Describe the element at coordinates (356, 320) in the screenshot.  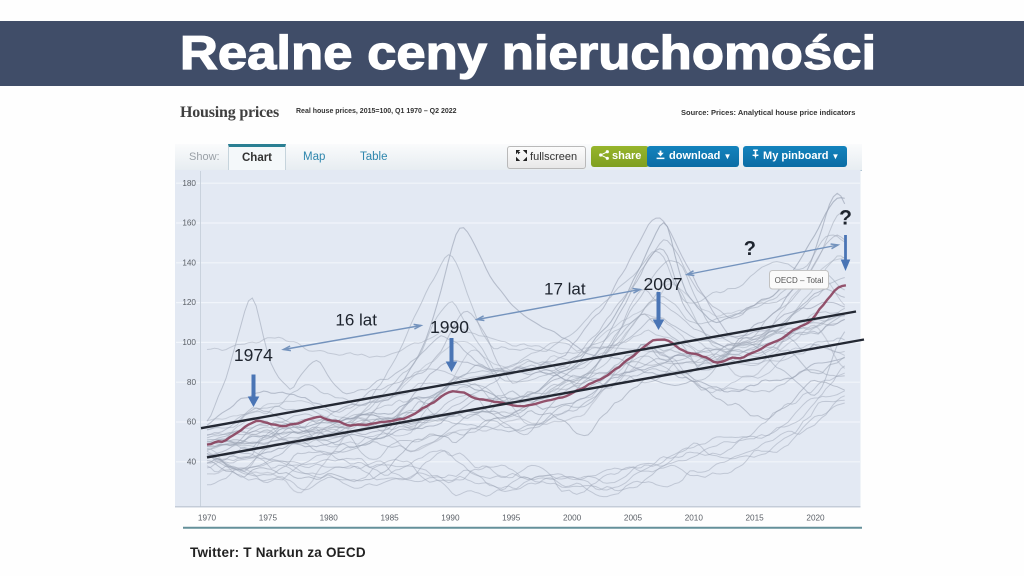
I see `svg-text: 16 lat` at that location.